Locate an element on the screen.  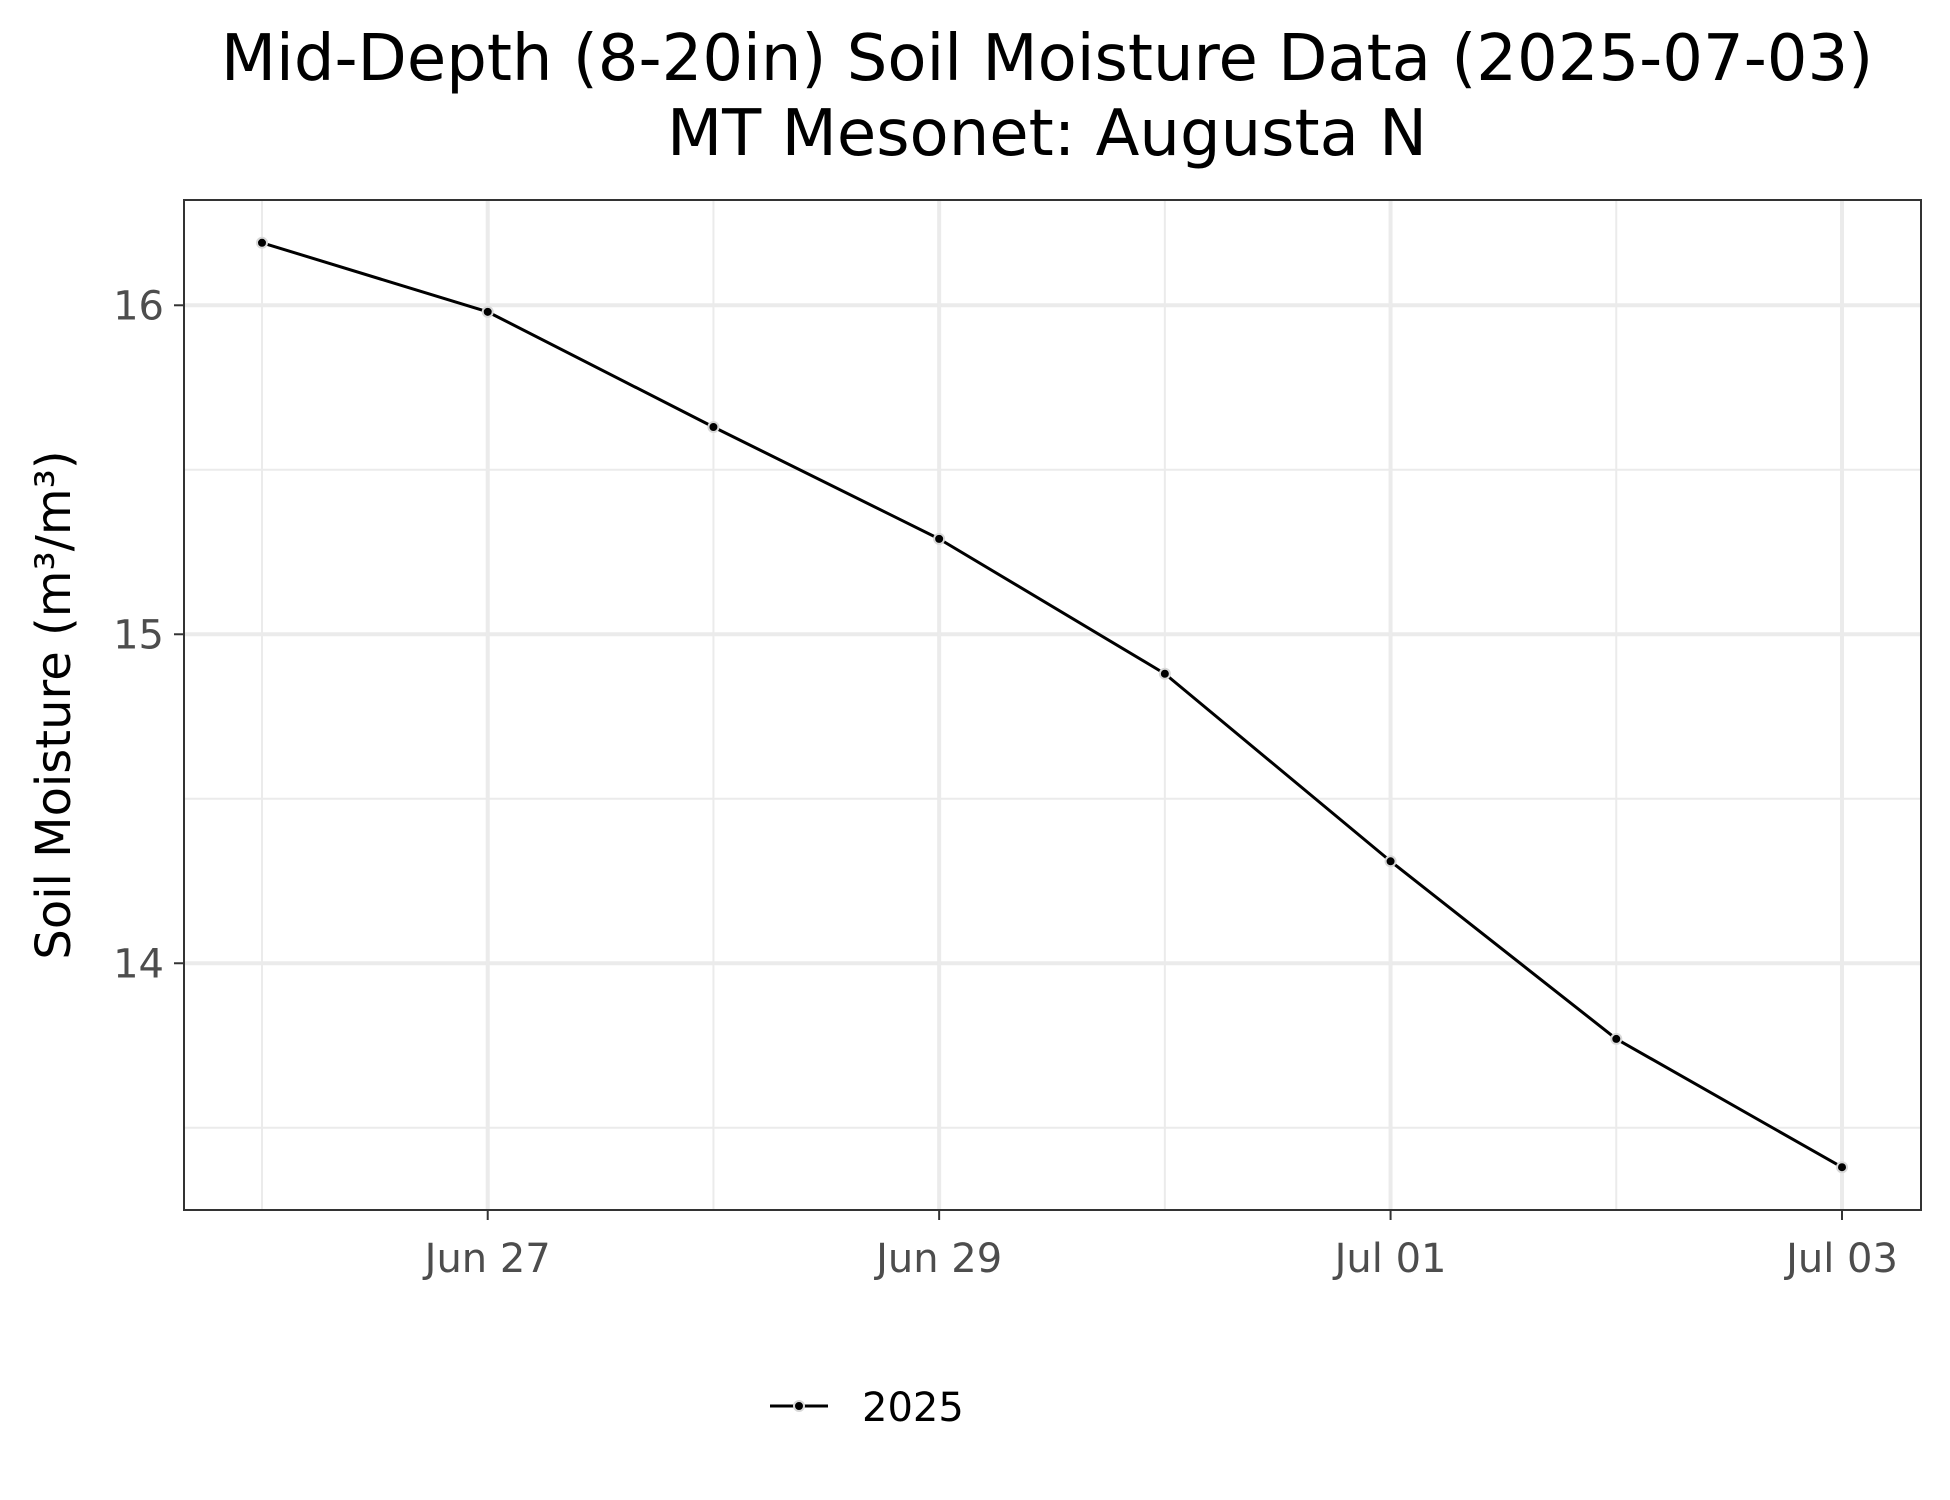
legend-point-key is located at coordinates (799, 1406).